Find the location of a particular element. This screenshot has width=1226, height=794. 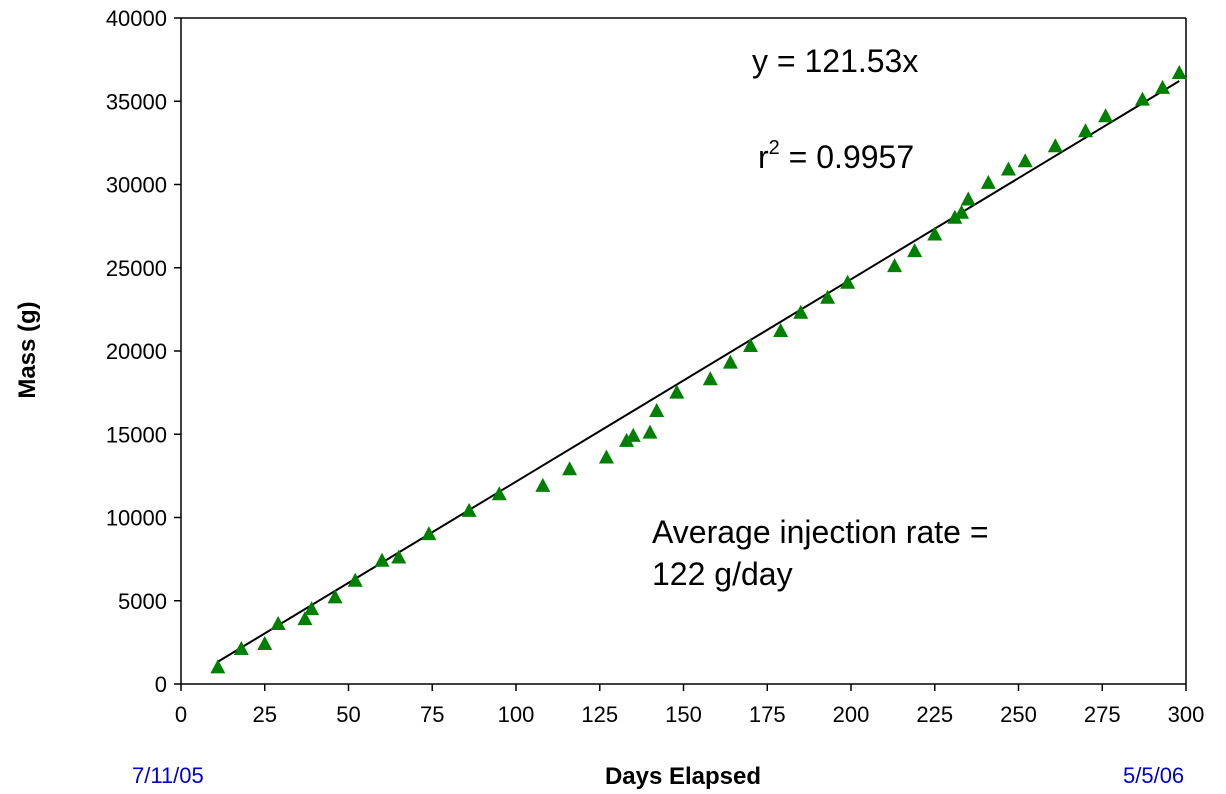

r2-superscript: 2 is located at coordinates (774, 148).